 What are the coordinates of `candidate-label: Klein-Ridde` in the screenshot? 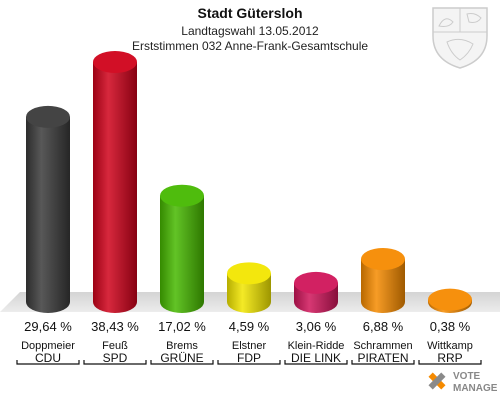 It's located at (316, 346).